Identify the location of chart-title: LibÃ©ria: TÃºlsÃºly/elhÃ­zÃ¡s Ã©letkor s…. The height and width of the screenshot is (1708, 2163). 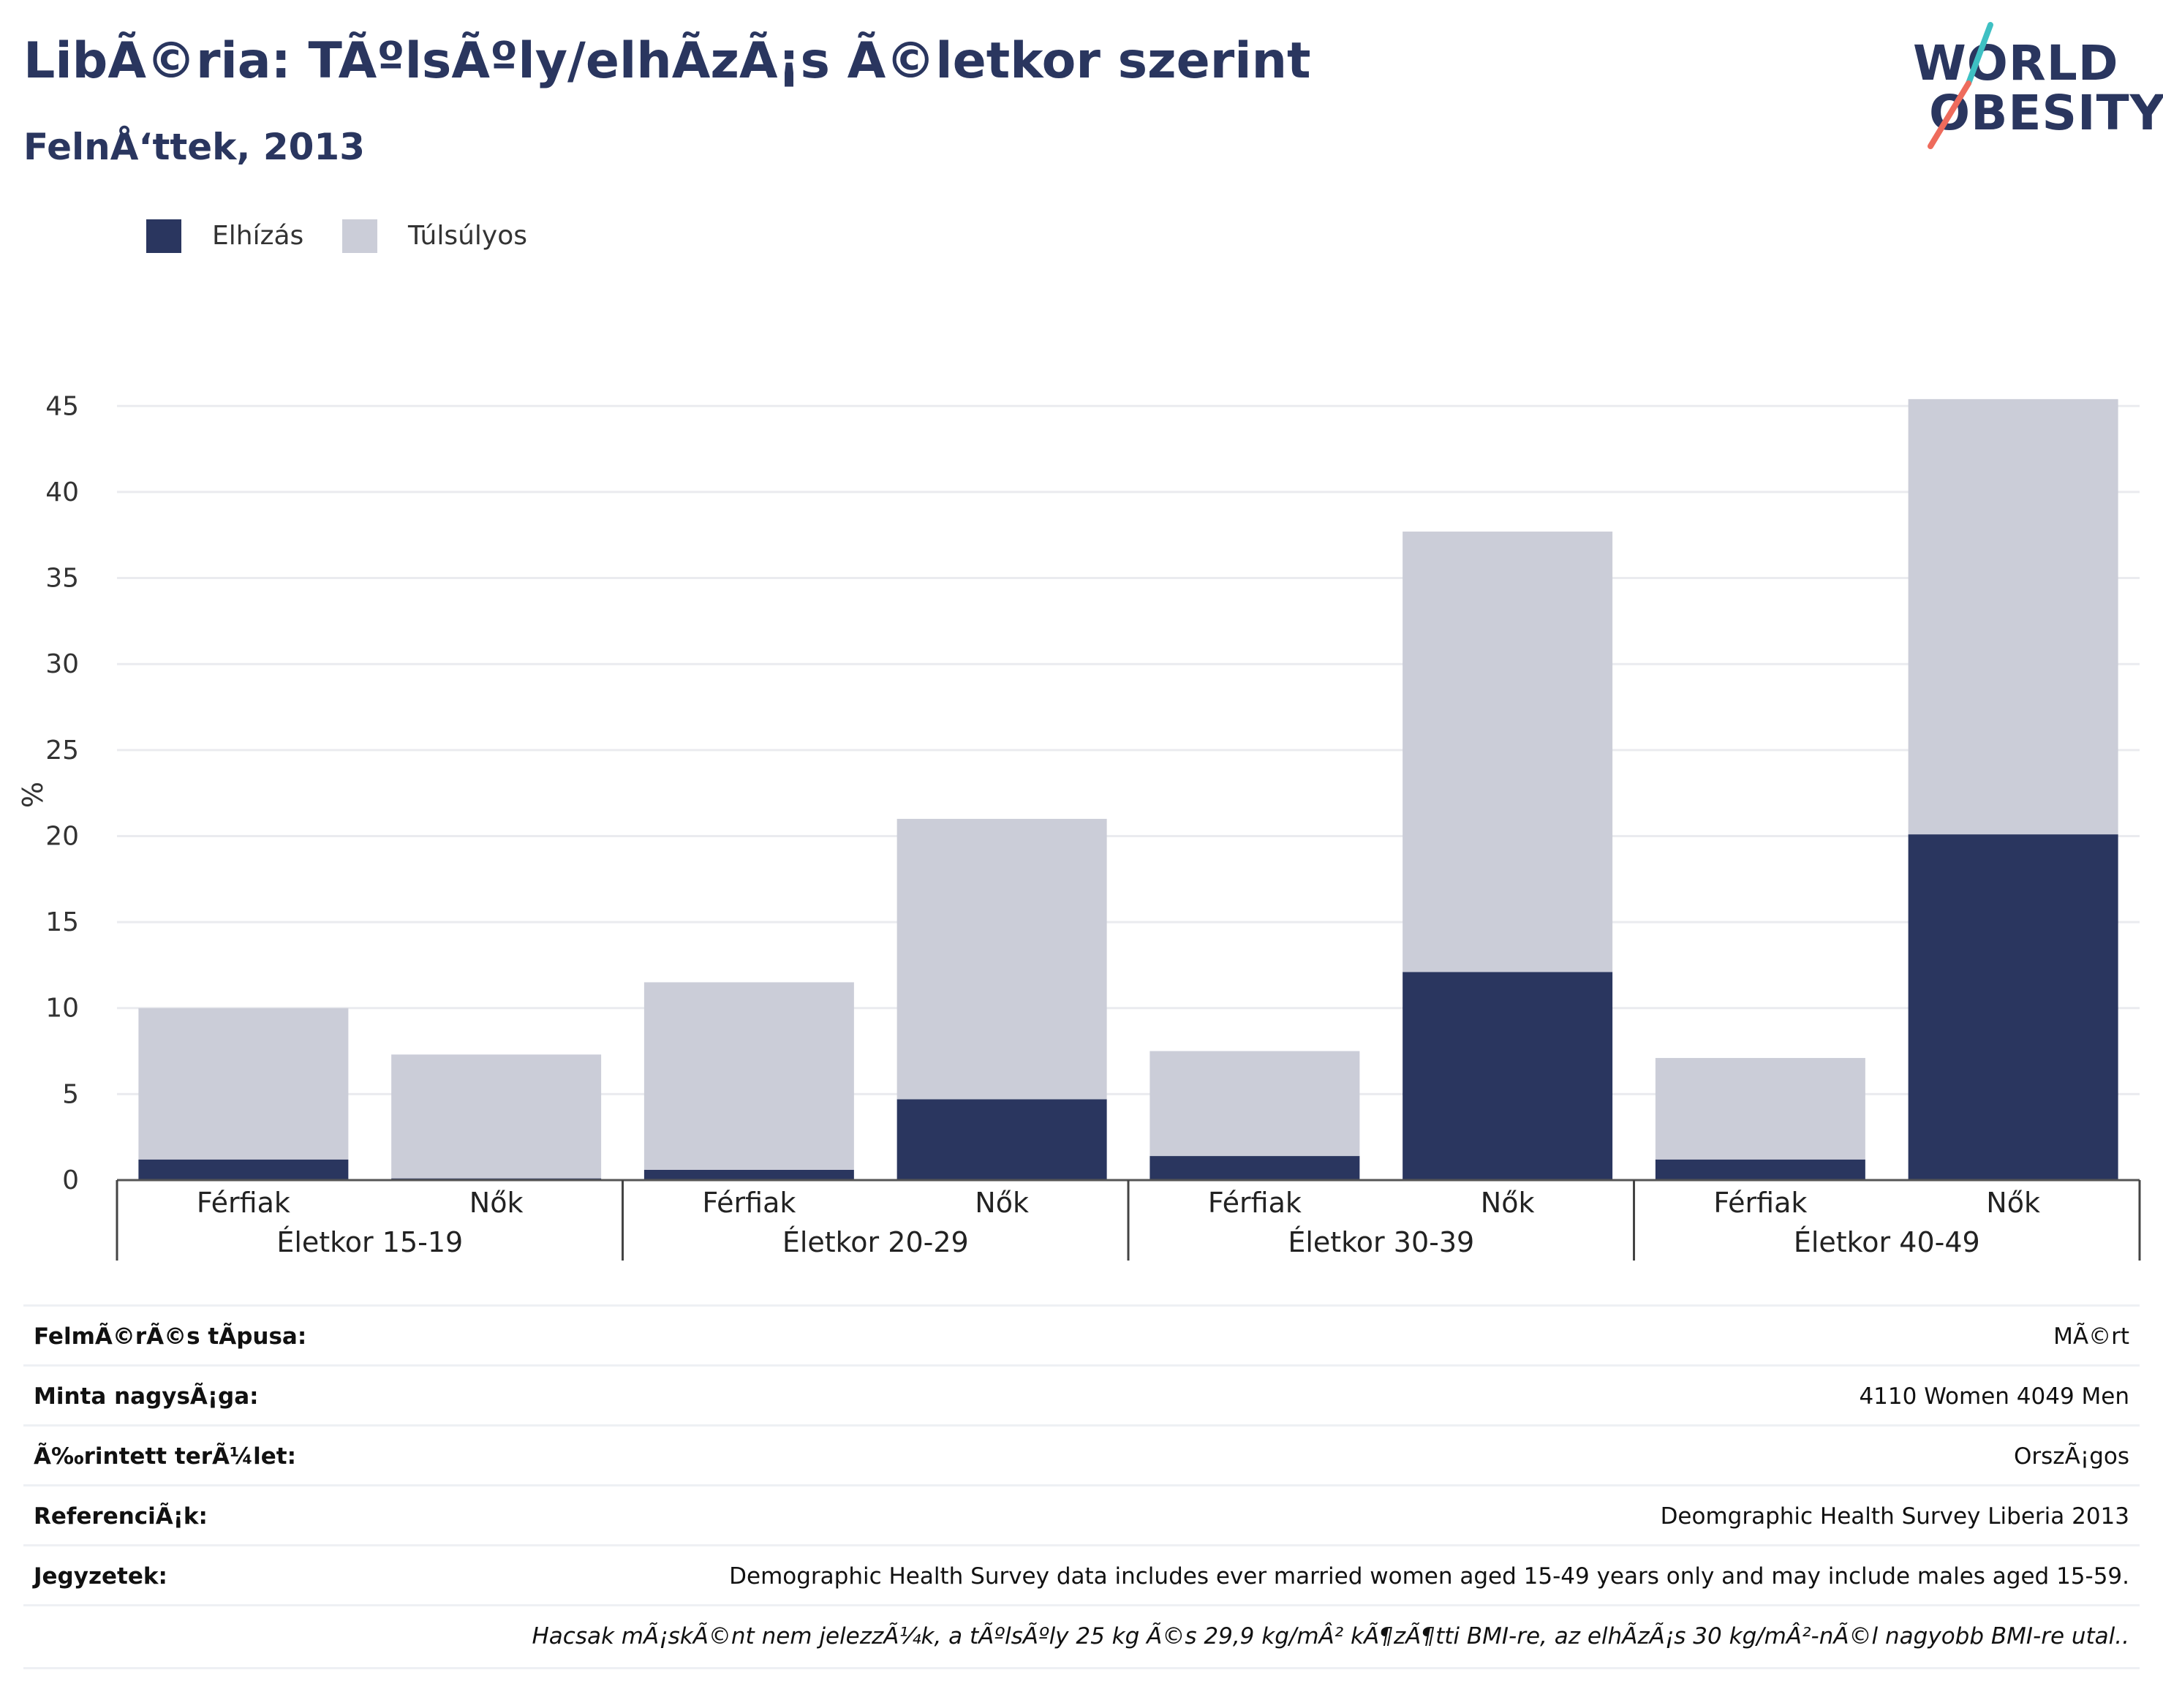
(667, 61).